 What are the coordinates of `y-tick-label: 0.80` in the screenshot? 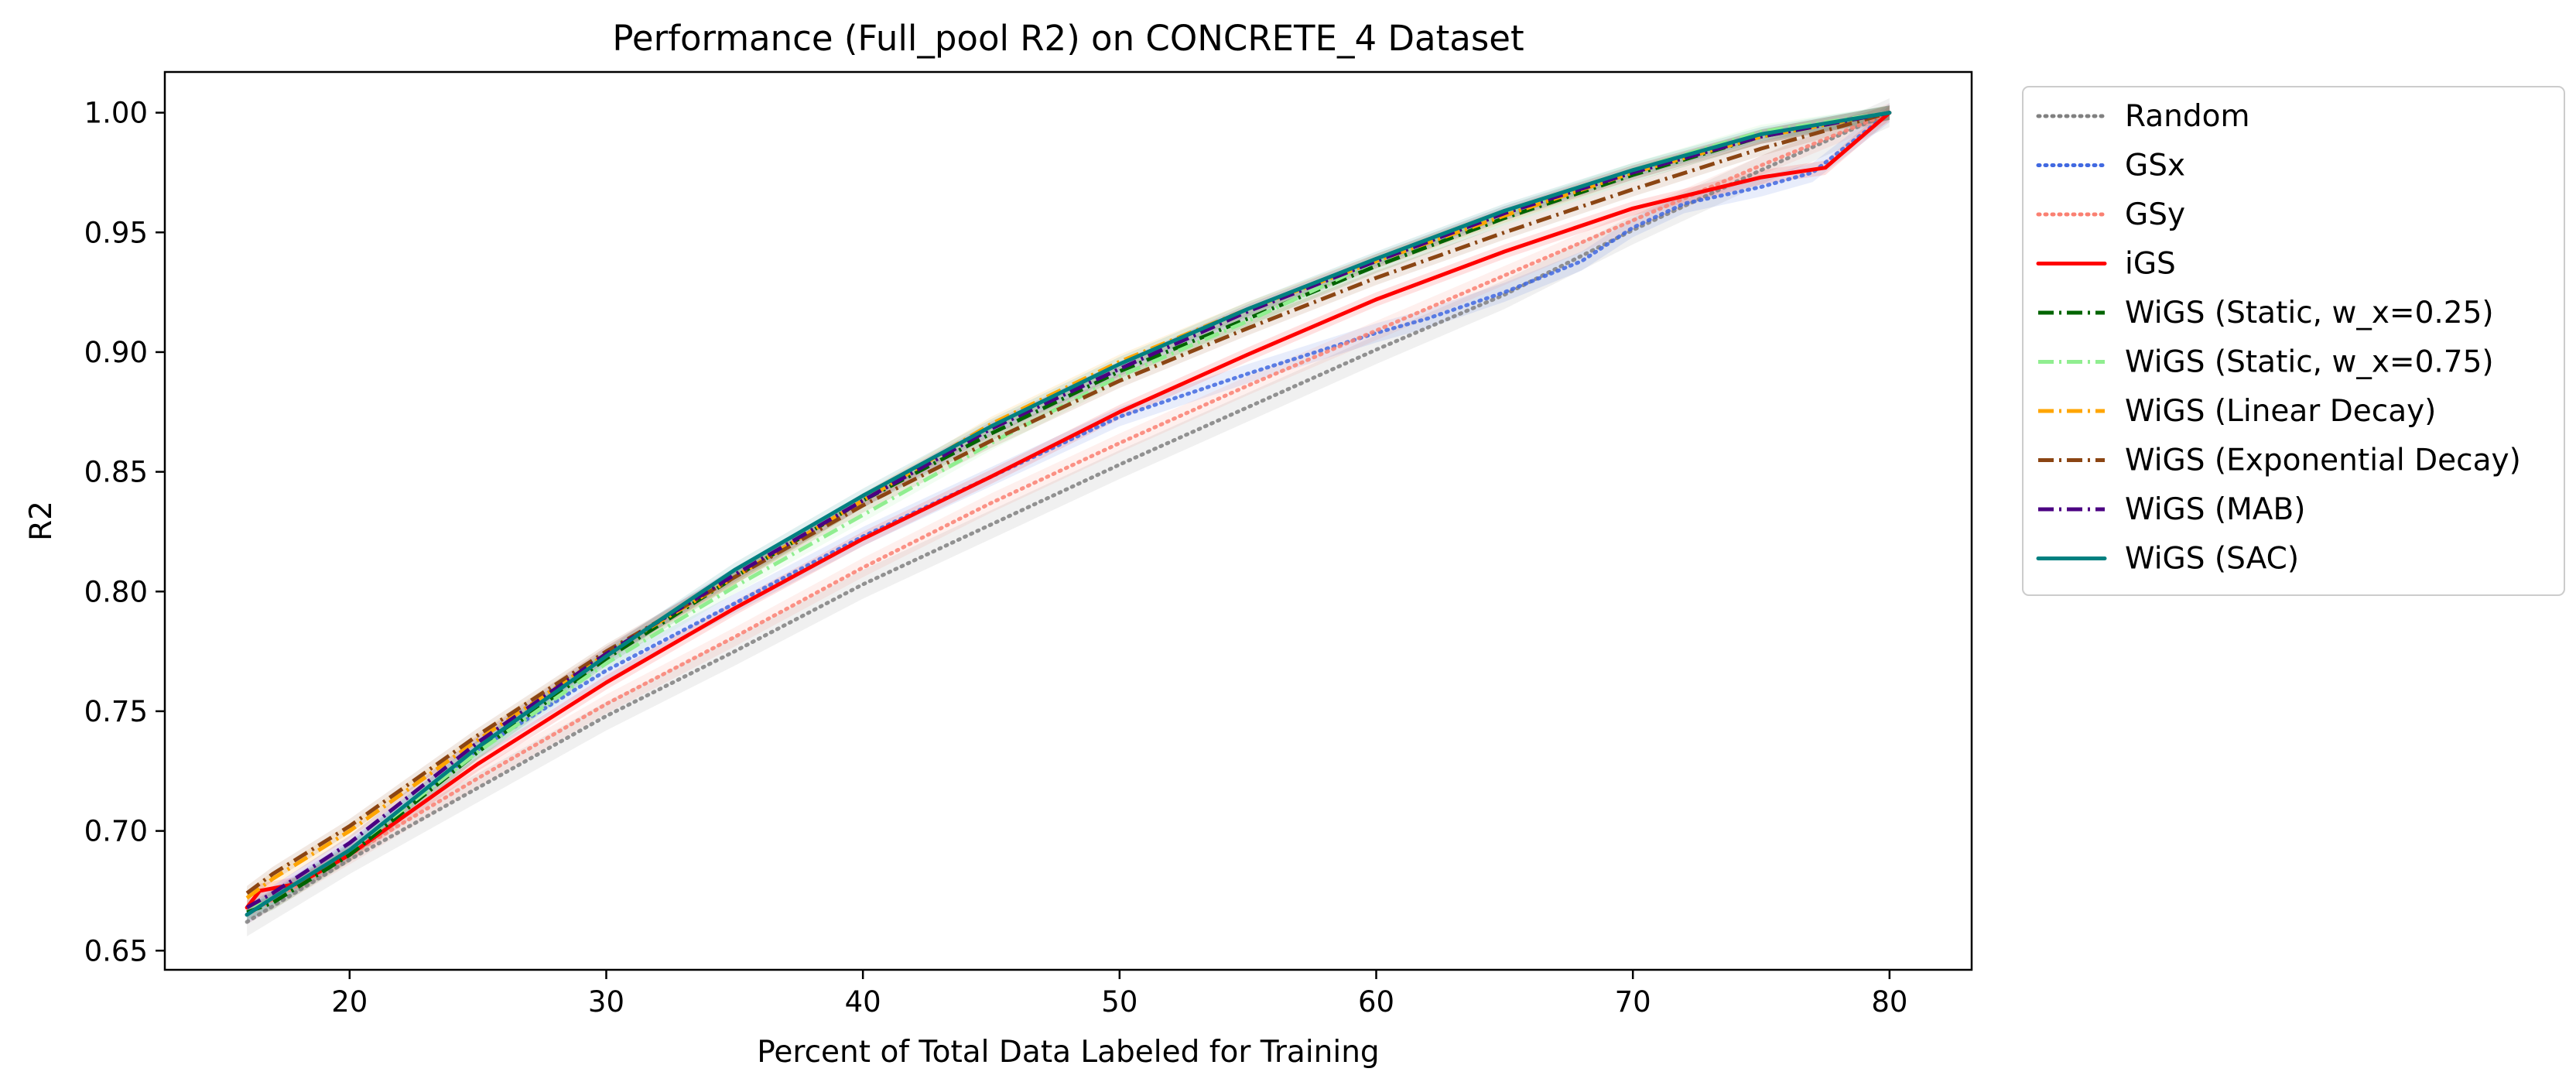 It's located at (116, 591).